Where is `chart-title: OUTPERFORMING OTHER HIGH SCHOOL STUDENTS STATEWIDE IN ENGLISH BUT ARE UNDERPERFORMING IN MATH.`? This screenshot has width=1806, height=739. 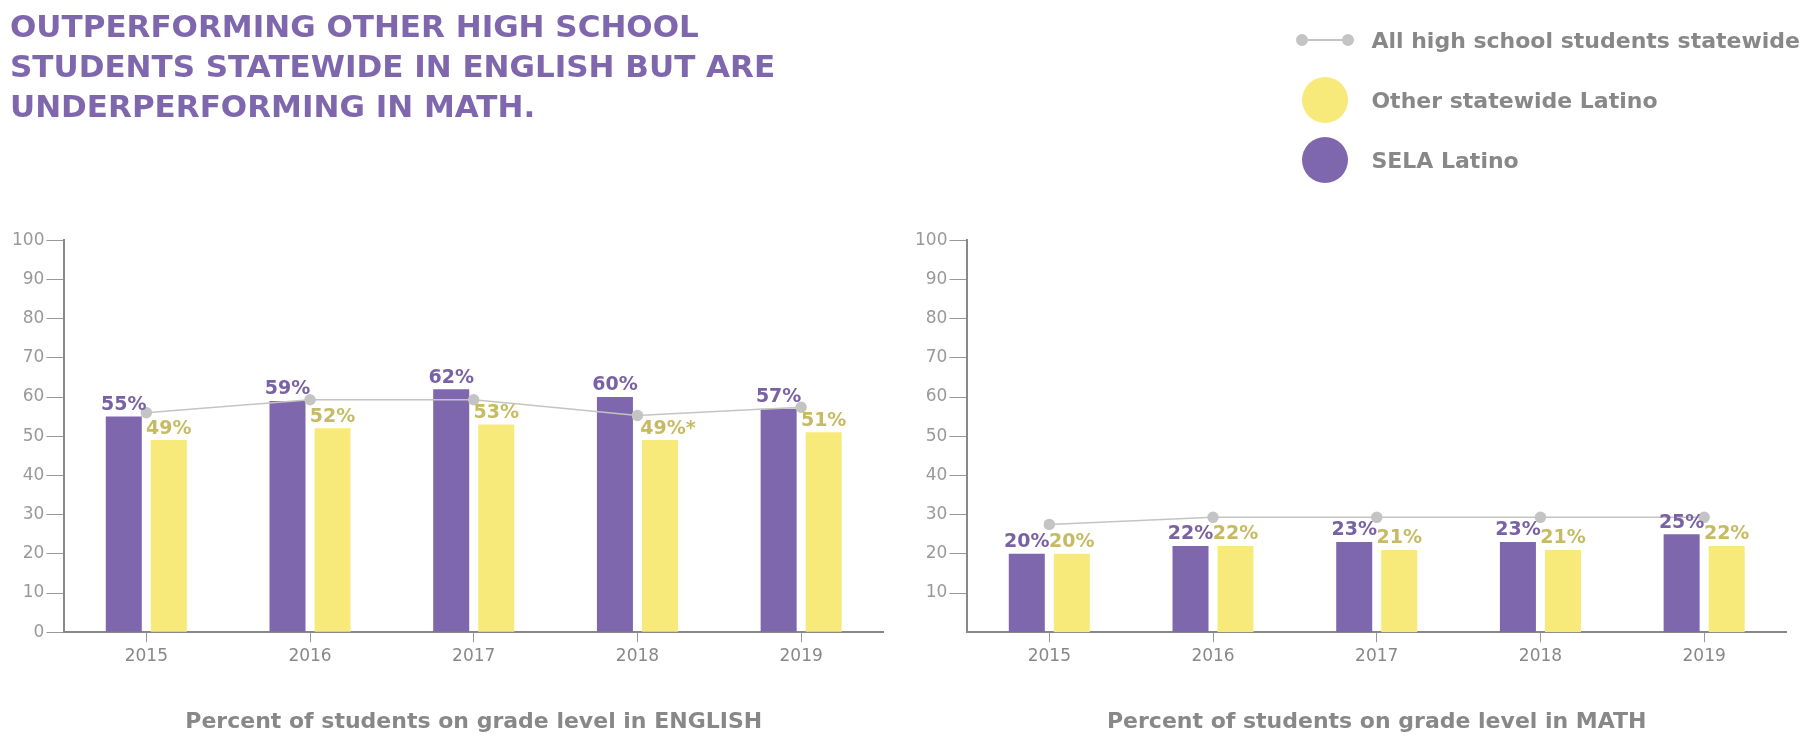
chart-title: OUTPERFORMING OTHER HIGH SCHOOL STUDENTS STATEWIDE IN ENGLISH BUT ARE UNDERPERFORMING IN MATH. is located at coordinates (393, 66).